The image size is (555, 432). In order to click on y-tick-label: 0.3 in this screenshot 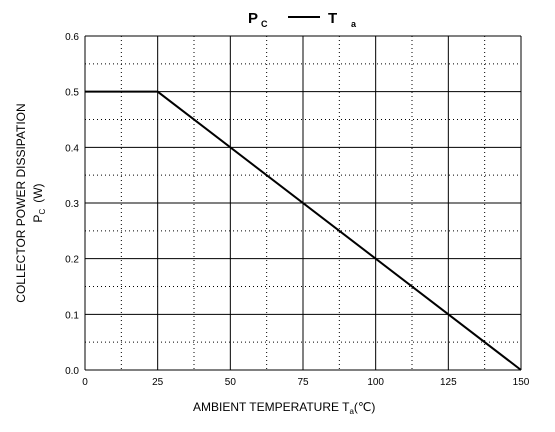, I will do `click(72, 204)`.